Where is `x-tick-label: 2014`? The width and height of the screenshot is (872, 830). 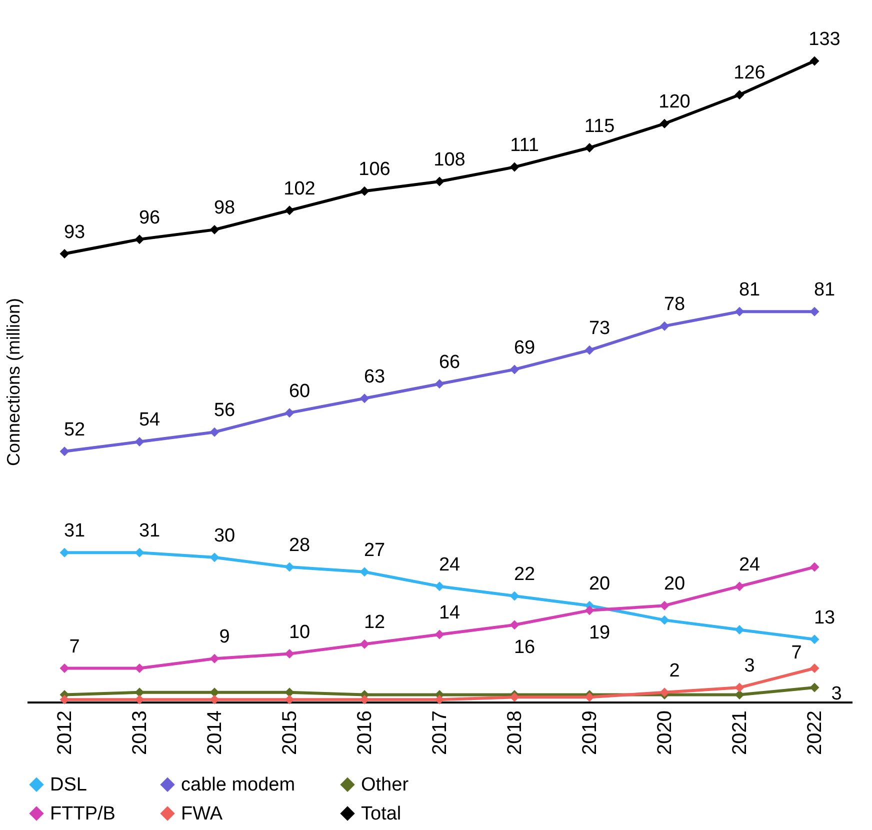
x-tick-label: 2014 is located at coordinates (215, 732).